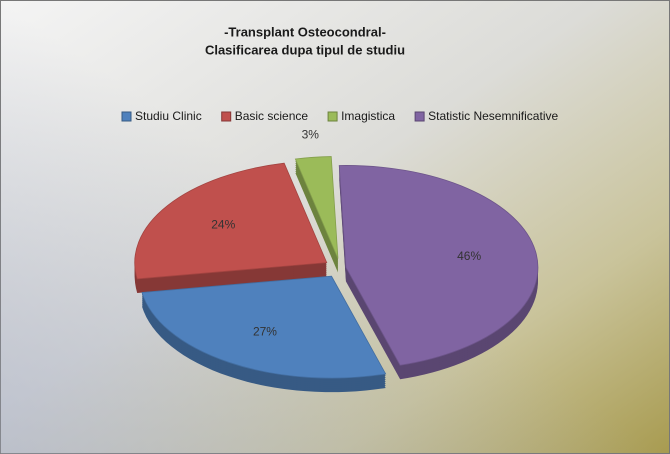  I want to click on chart-title: -Transplant Osteocondral-, so click(305, 31).